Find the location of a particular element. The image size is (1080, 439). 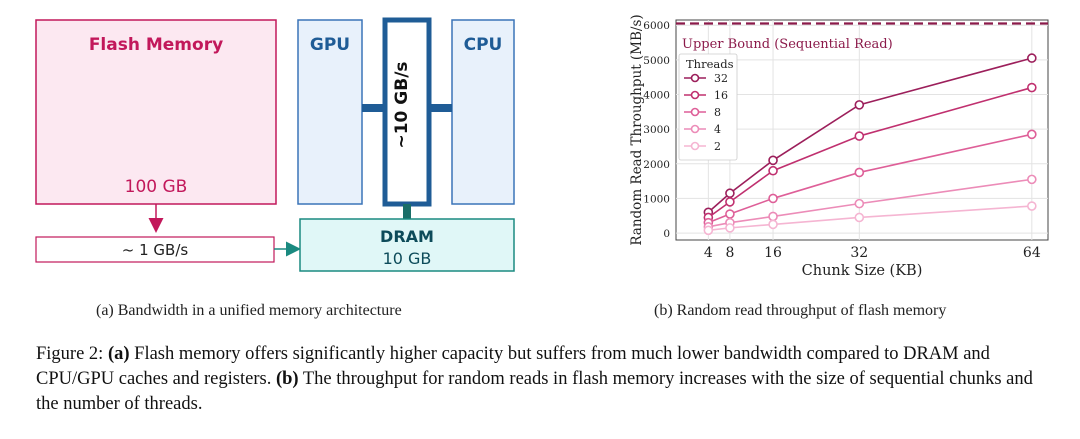

x-tick-label: 8 is located at coordinates (729, 253).